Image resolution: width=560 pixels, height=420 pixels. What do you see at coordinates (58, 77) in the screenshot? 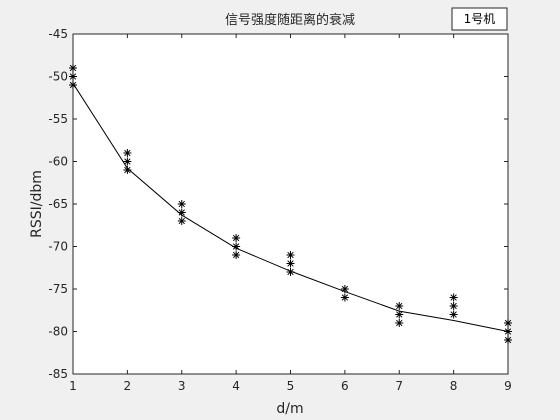
I see `y-tick-label: -50` at bounding box center [58, 77].